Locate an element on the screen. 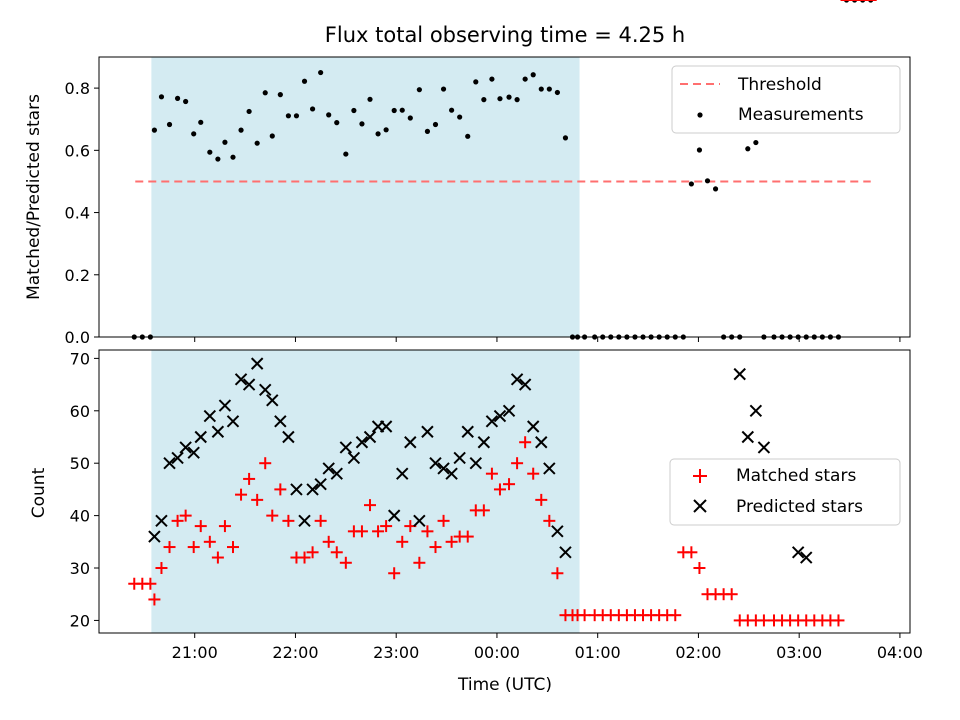 This screenshot has height=720, width=960. ratio-legend: Threshold Measurements is located at coordinates (786, 99).